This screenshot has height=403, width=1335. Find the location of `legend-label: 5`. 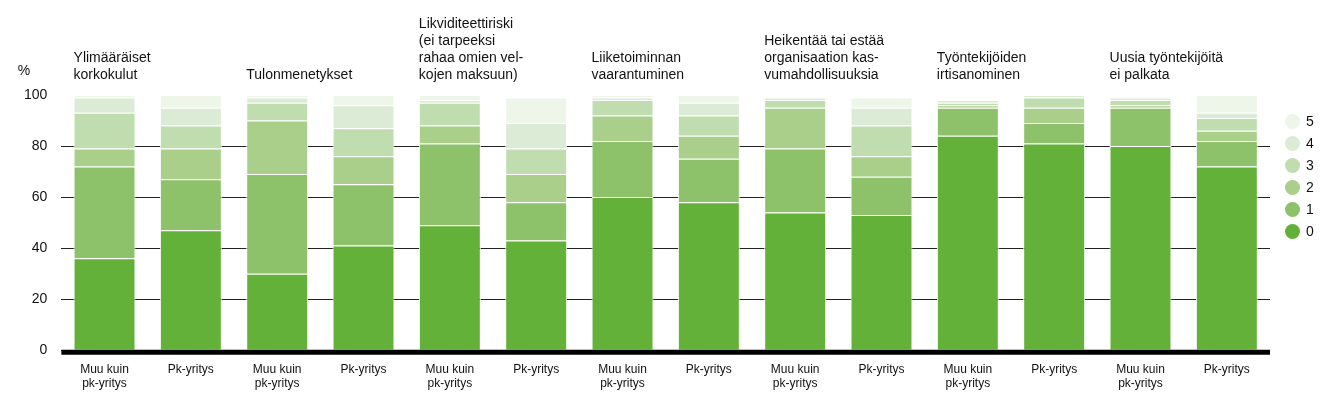

legend-label: 5 is located at coordinates (1310, 121).